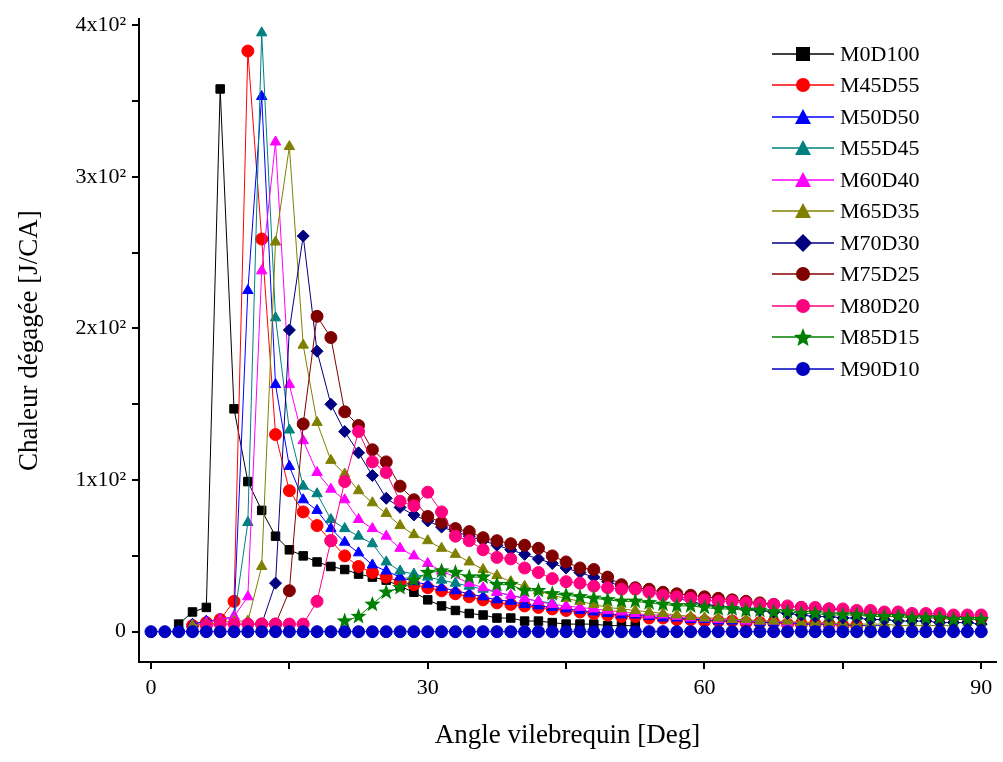 The image size is (1003, 762). Describe the element at coordinates (880, 148) in the screenshot. I see `legend-label: M55D45` at that location.